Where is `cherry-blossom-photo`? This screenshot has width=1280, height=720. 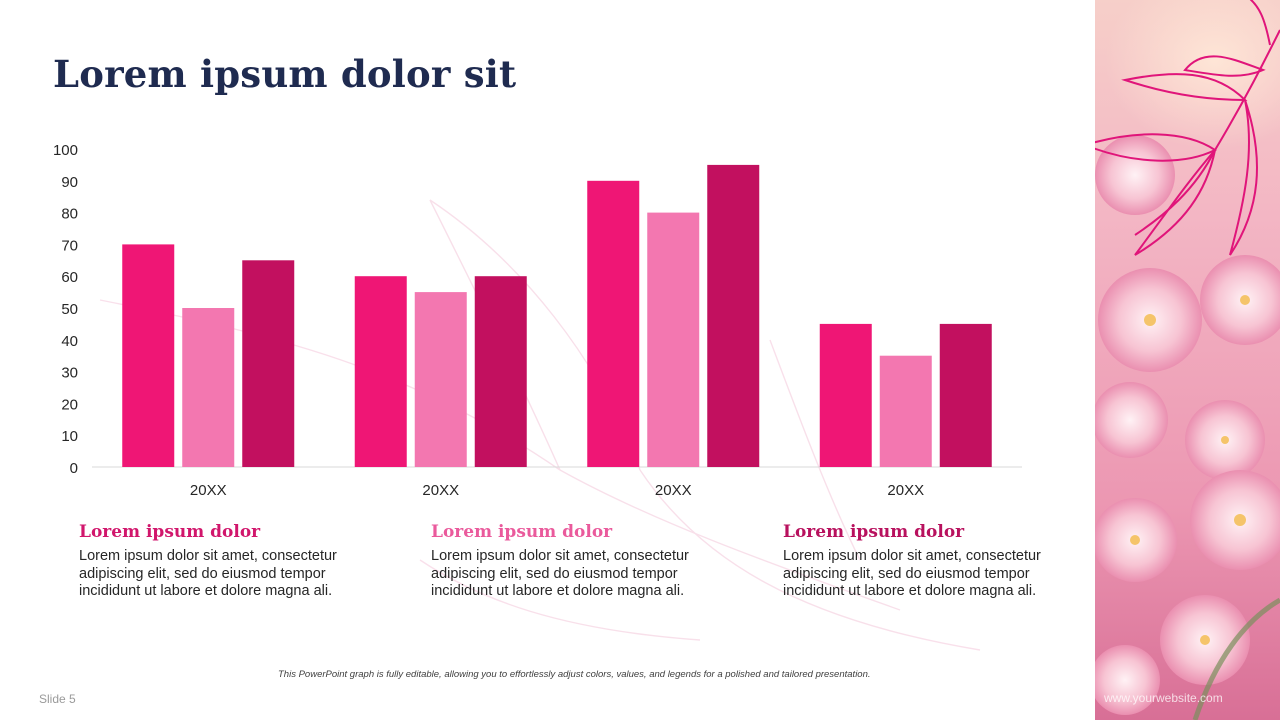
cherry-blossom-photo is located at coordinates (1187, 360).